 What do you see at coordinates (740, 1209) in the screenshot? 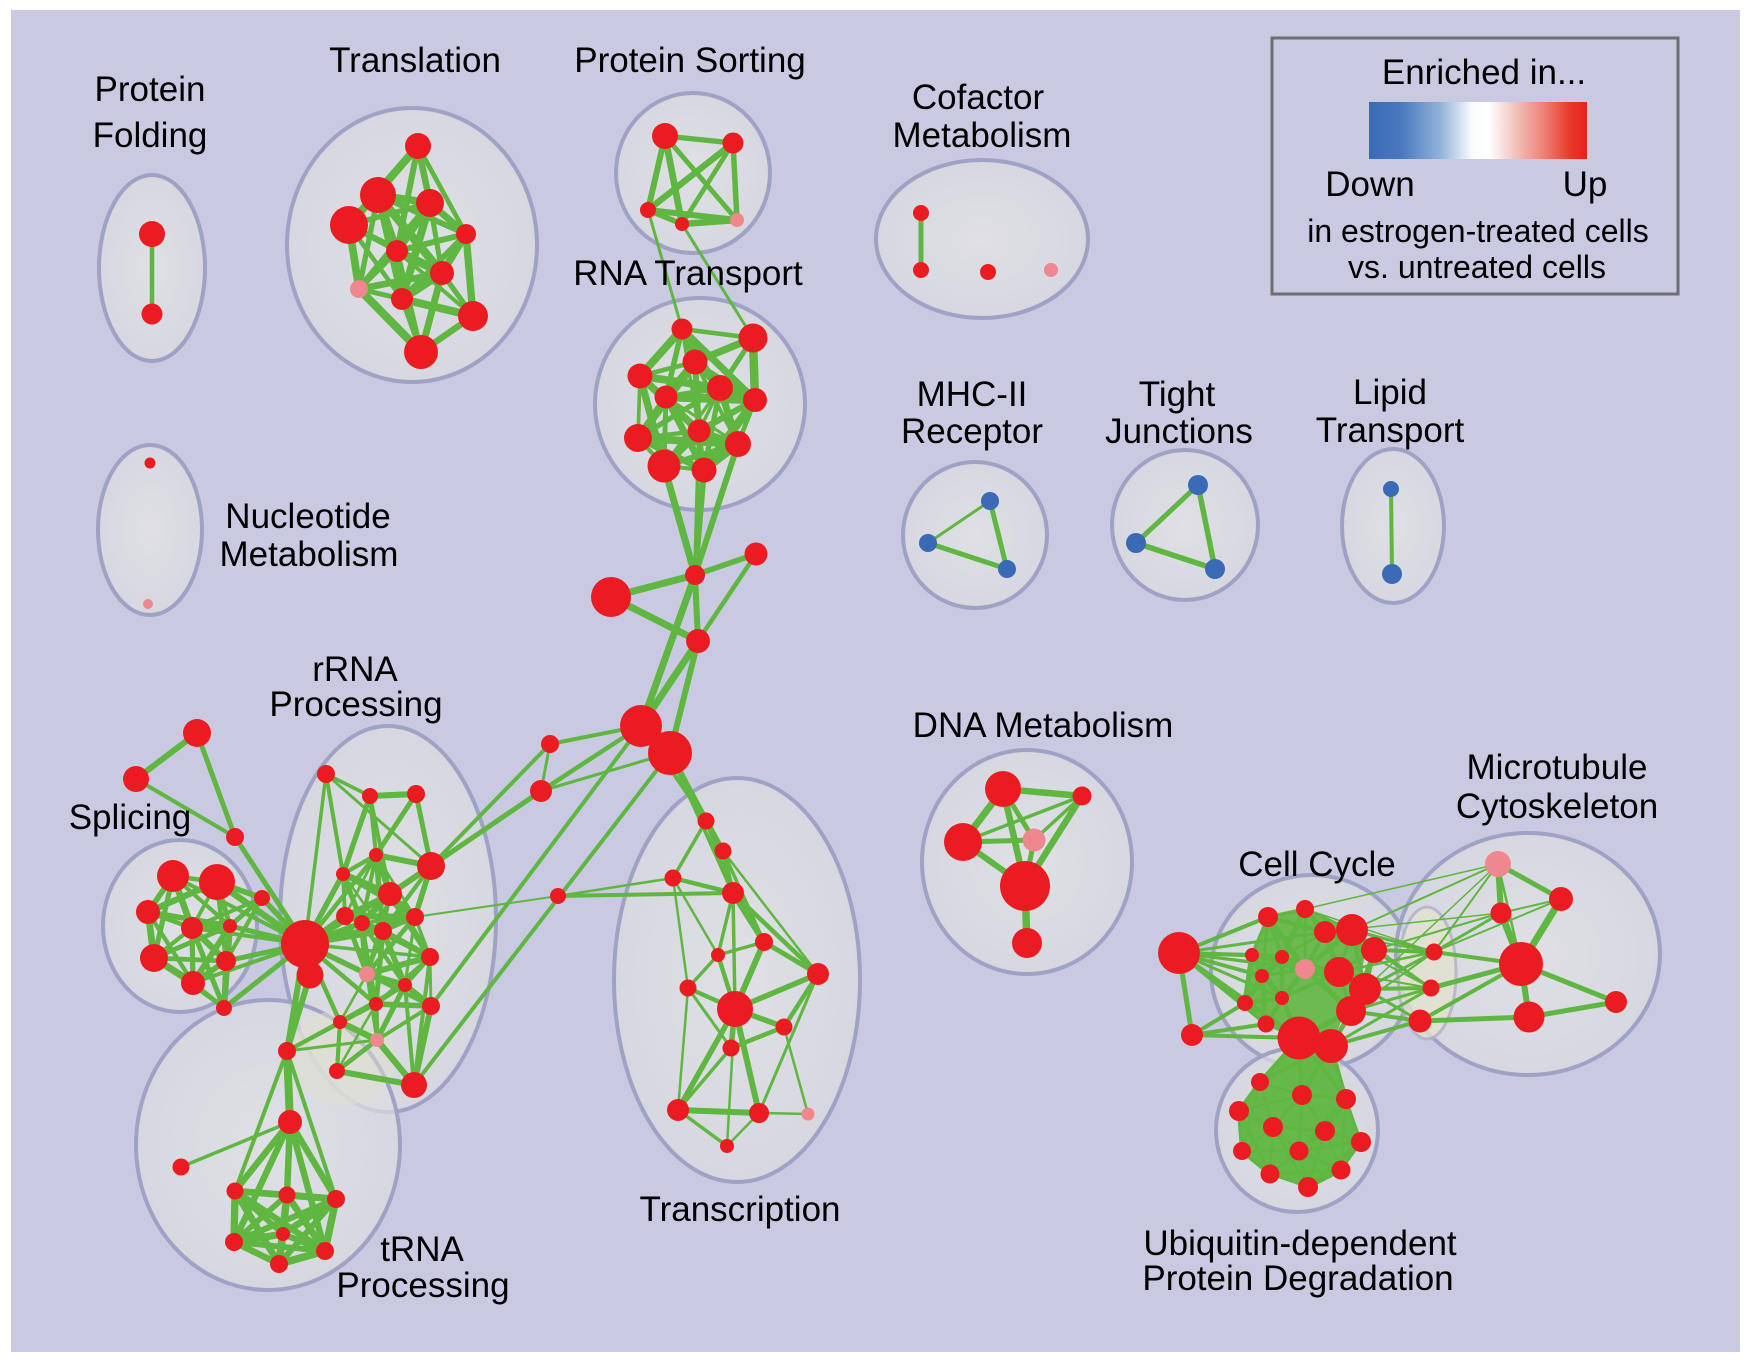
I see `svg-text: Transcription` at bounding box center [740, 1209].